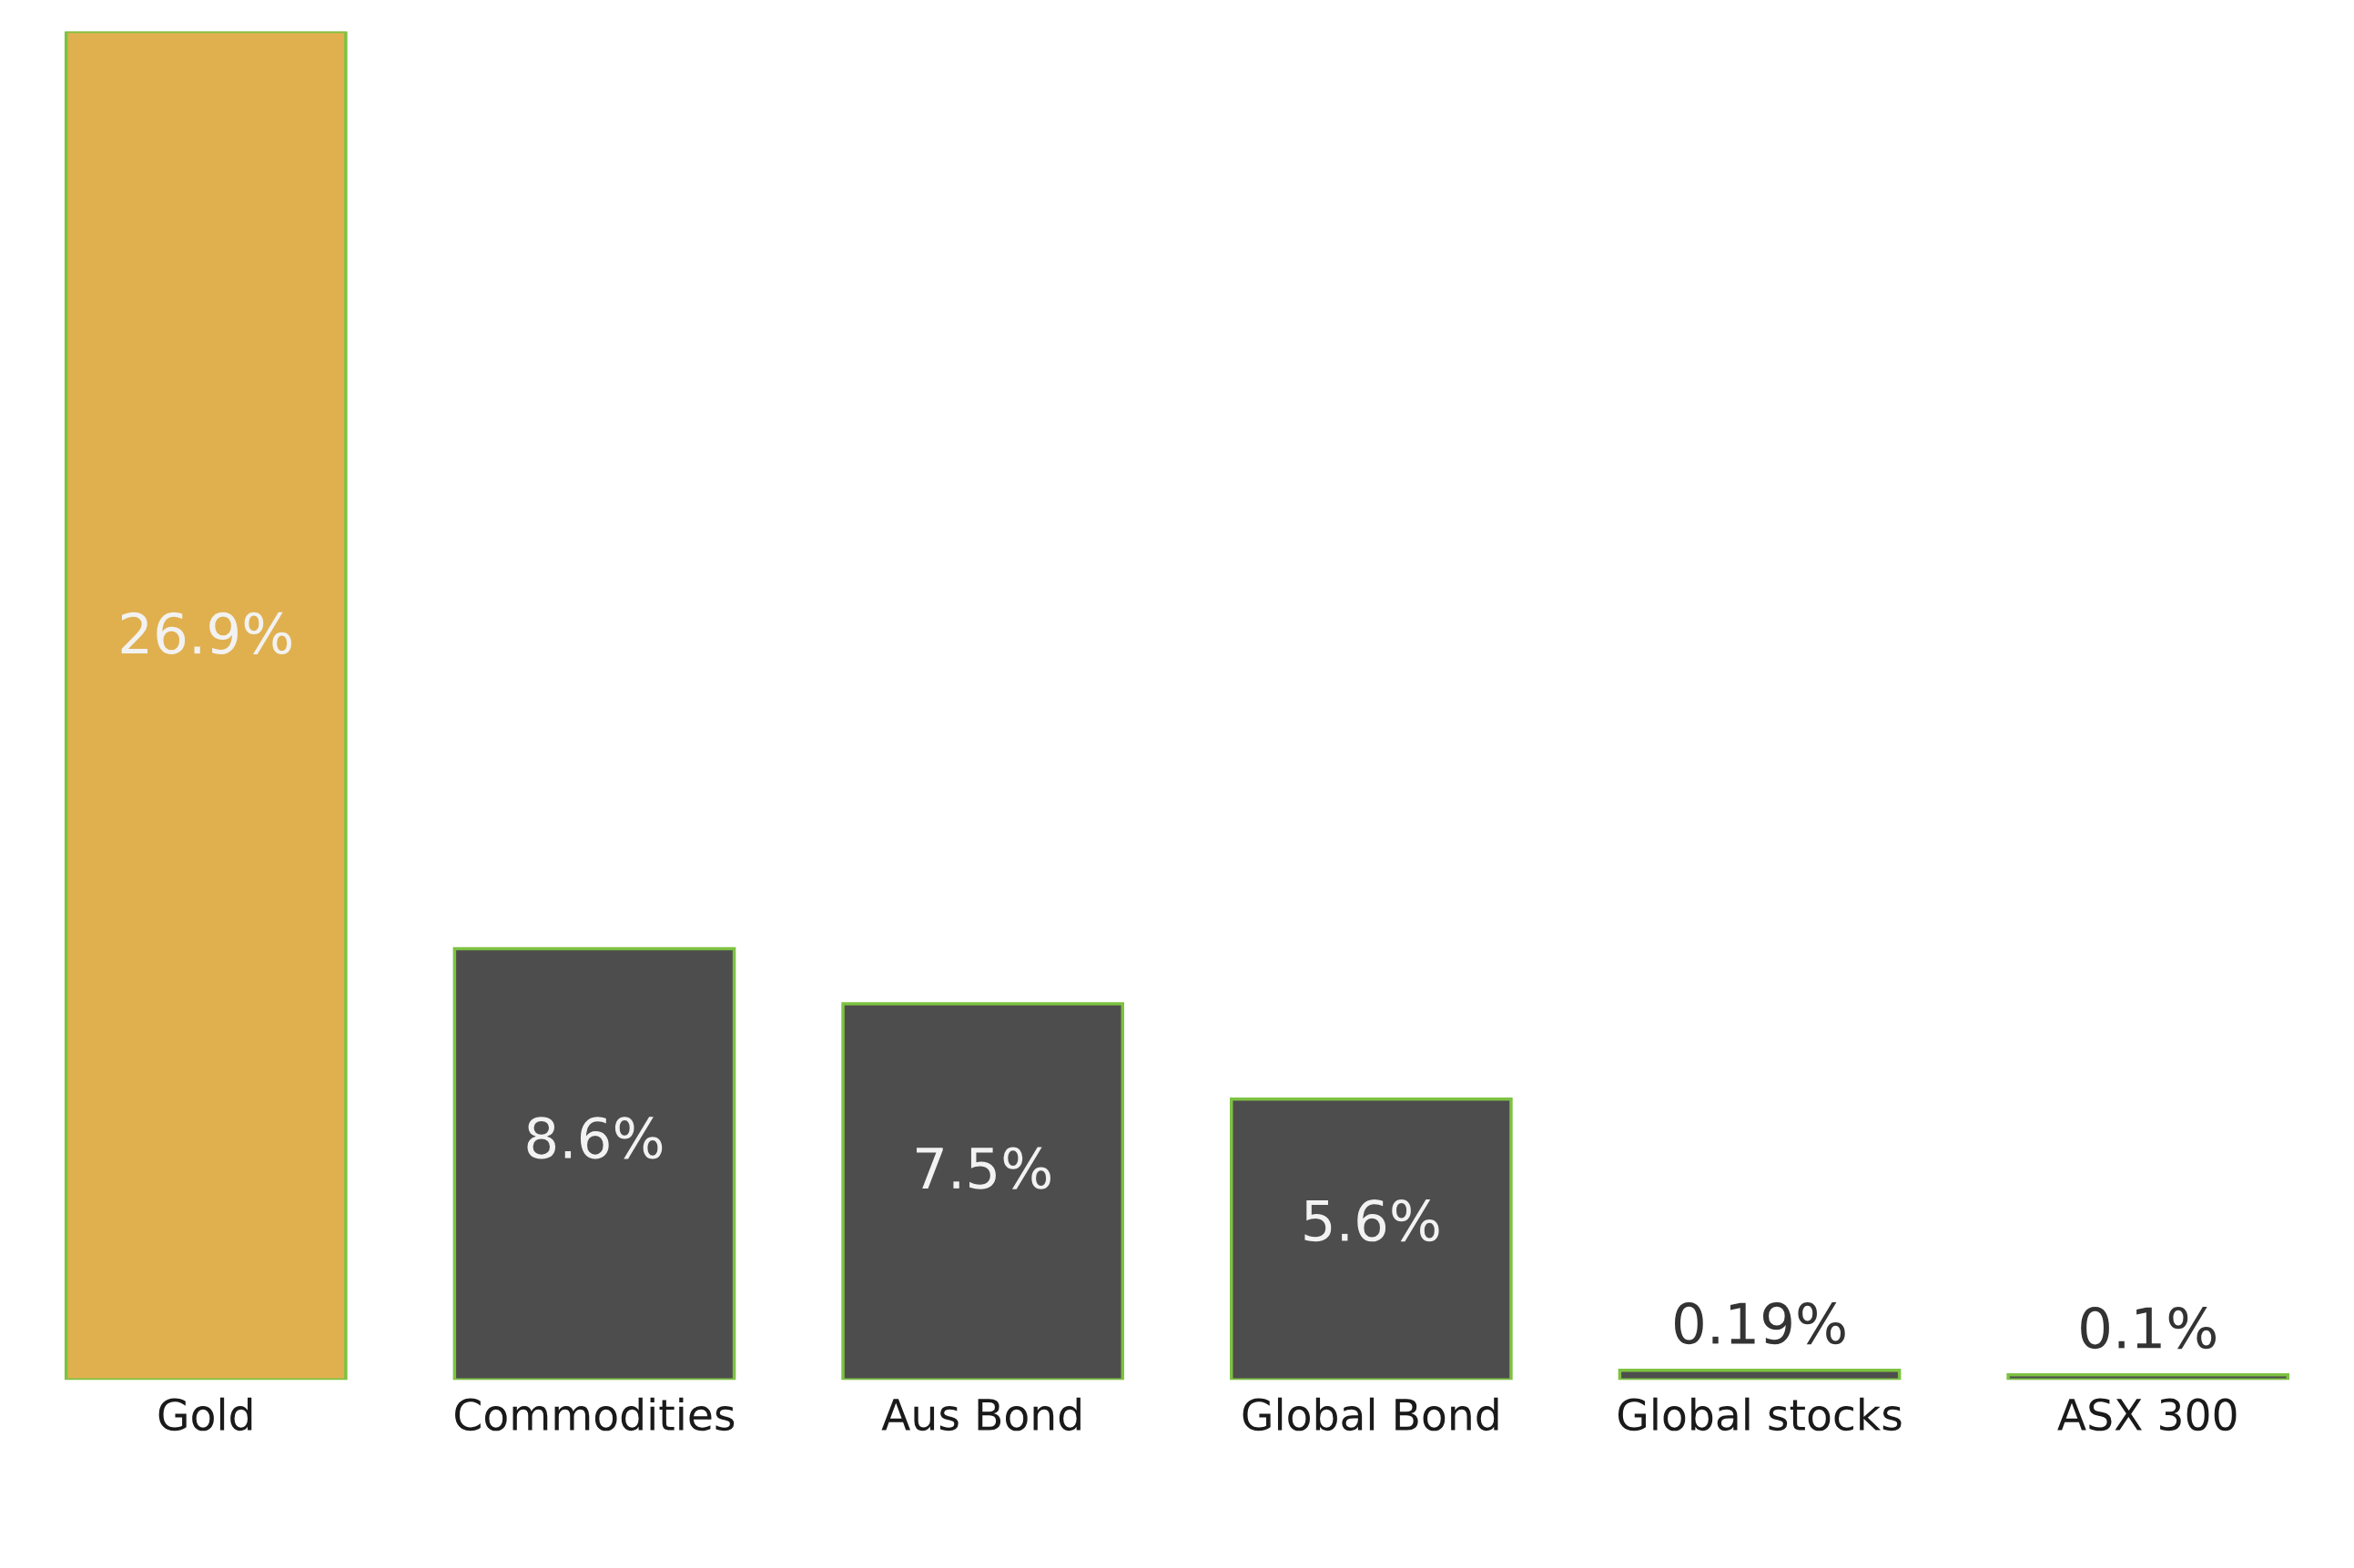  Describe the element at coordinates (1760, 1414) in the screenshot. I see `x-tick-label: Global stocks` at that location.